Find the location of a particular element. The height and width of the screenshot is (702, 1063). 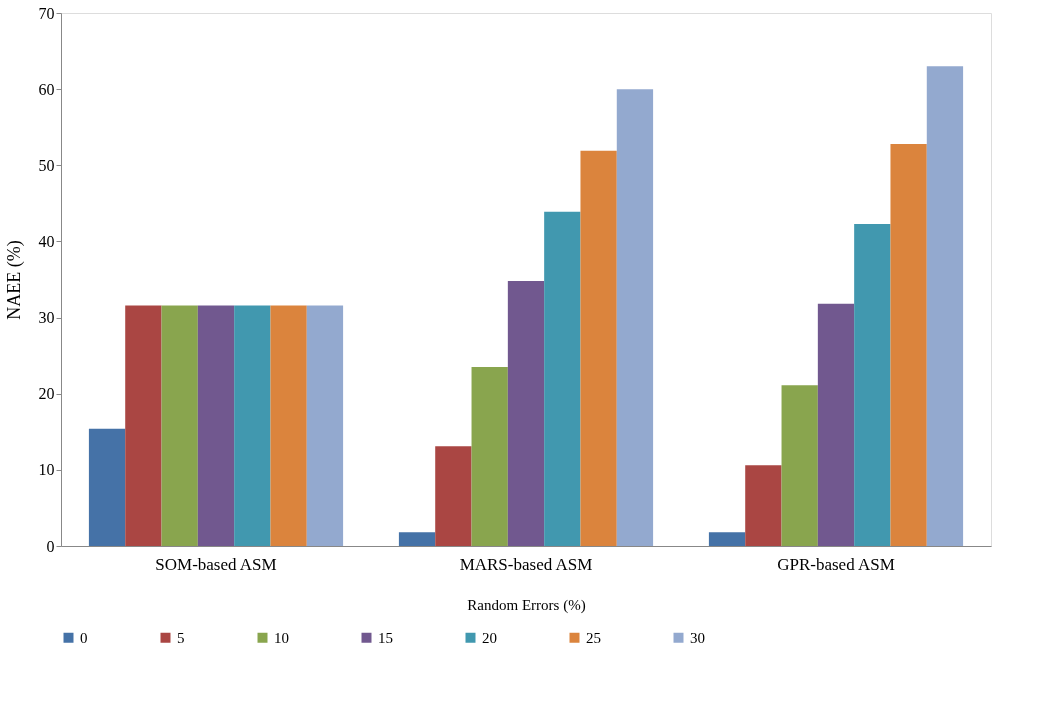

x-tick-label: MARS-based ASM is located at coordinates (526, 564).